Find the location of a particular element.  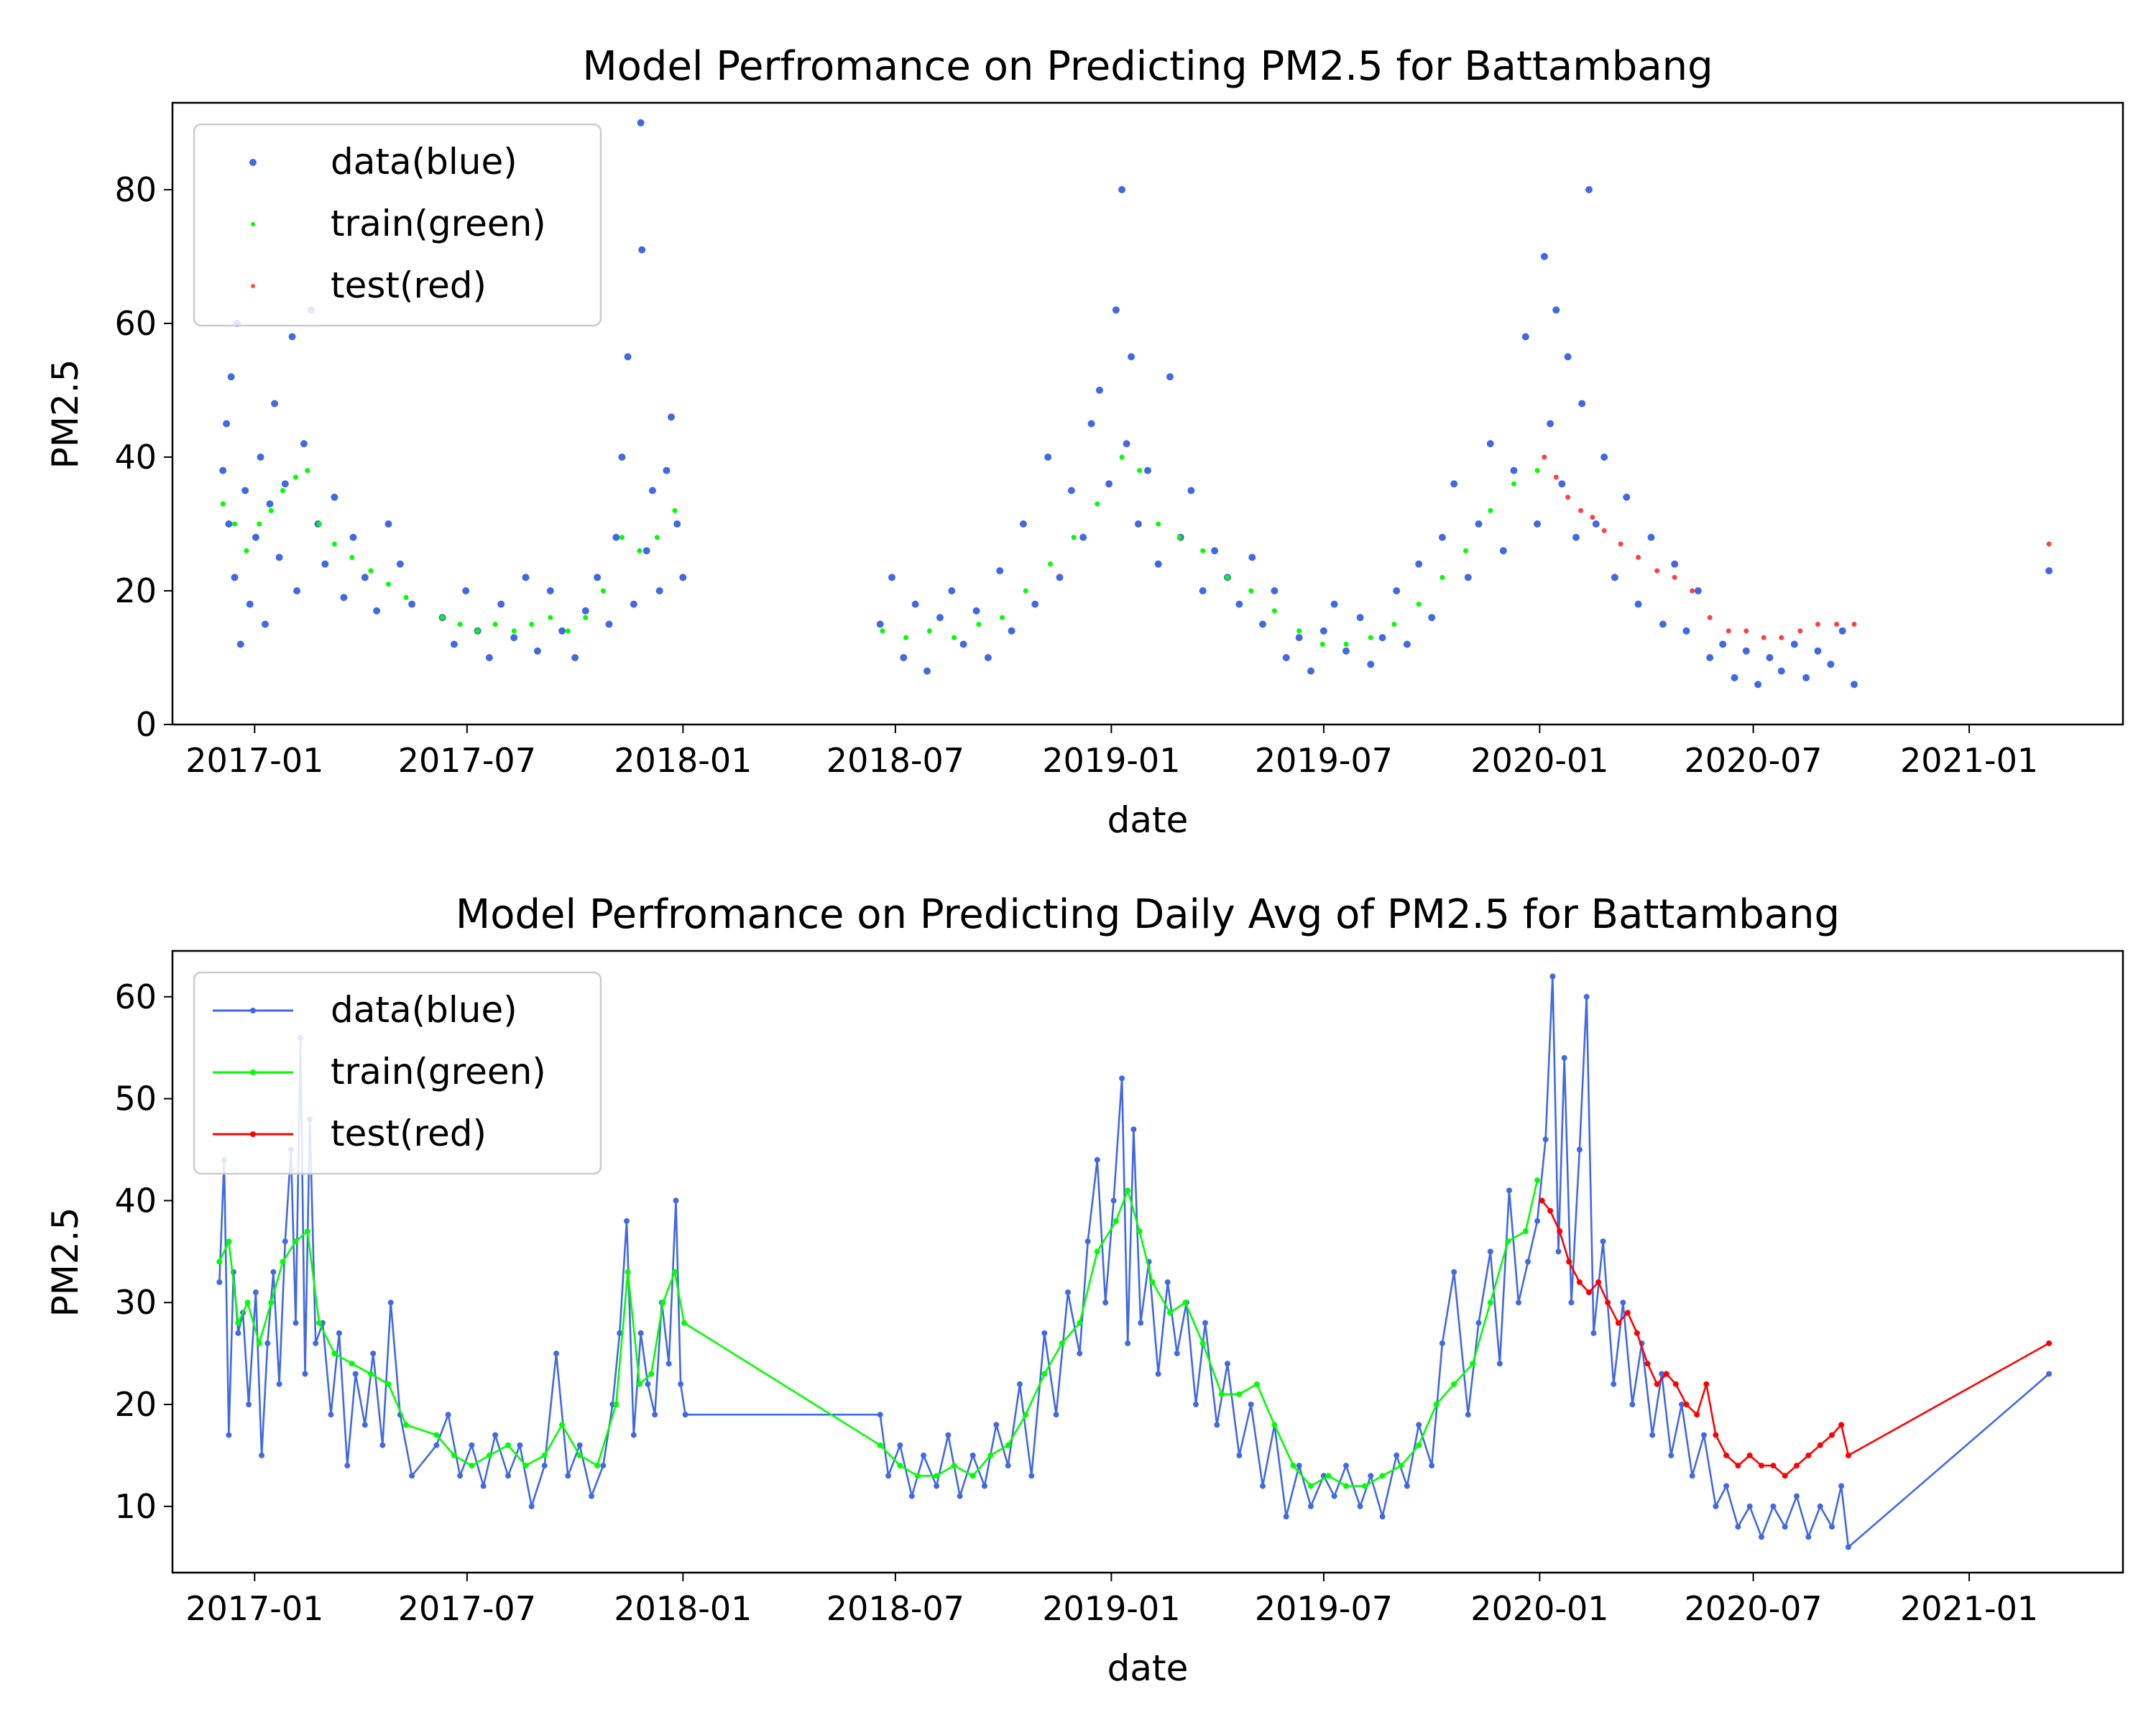

legend-marker-train is located at coordinates (253, 224).